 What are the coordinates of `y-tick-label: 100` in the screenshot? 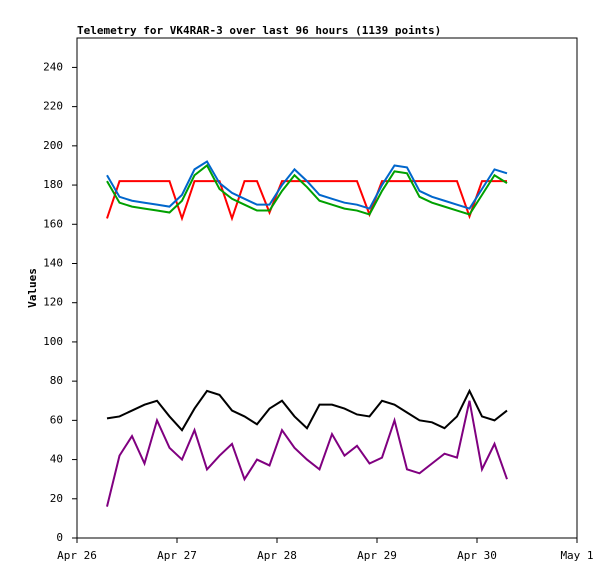 It's located at (53, 341).